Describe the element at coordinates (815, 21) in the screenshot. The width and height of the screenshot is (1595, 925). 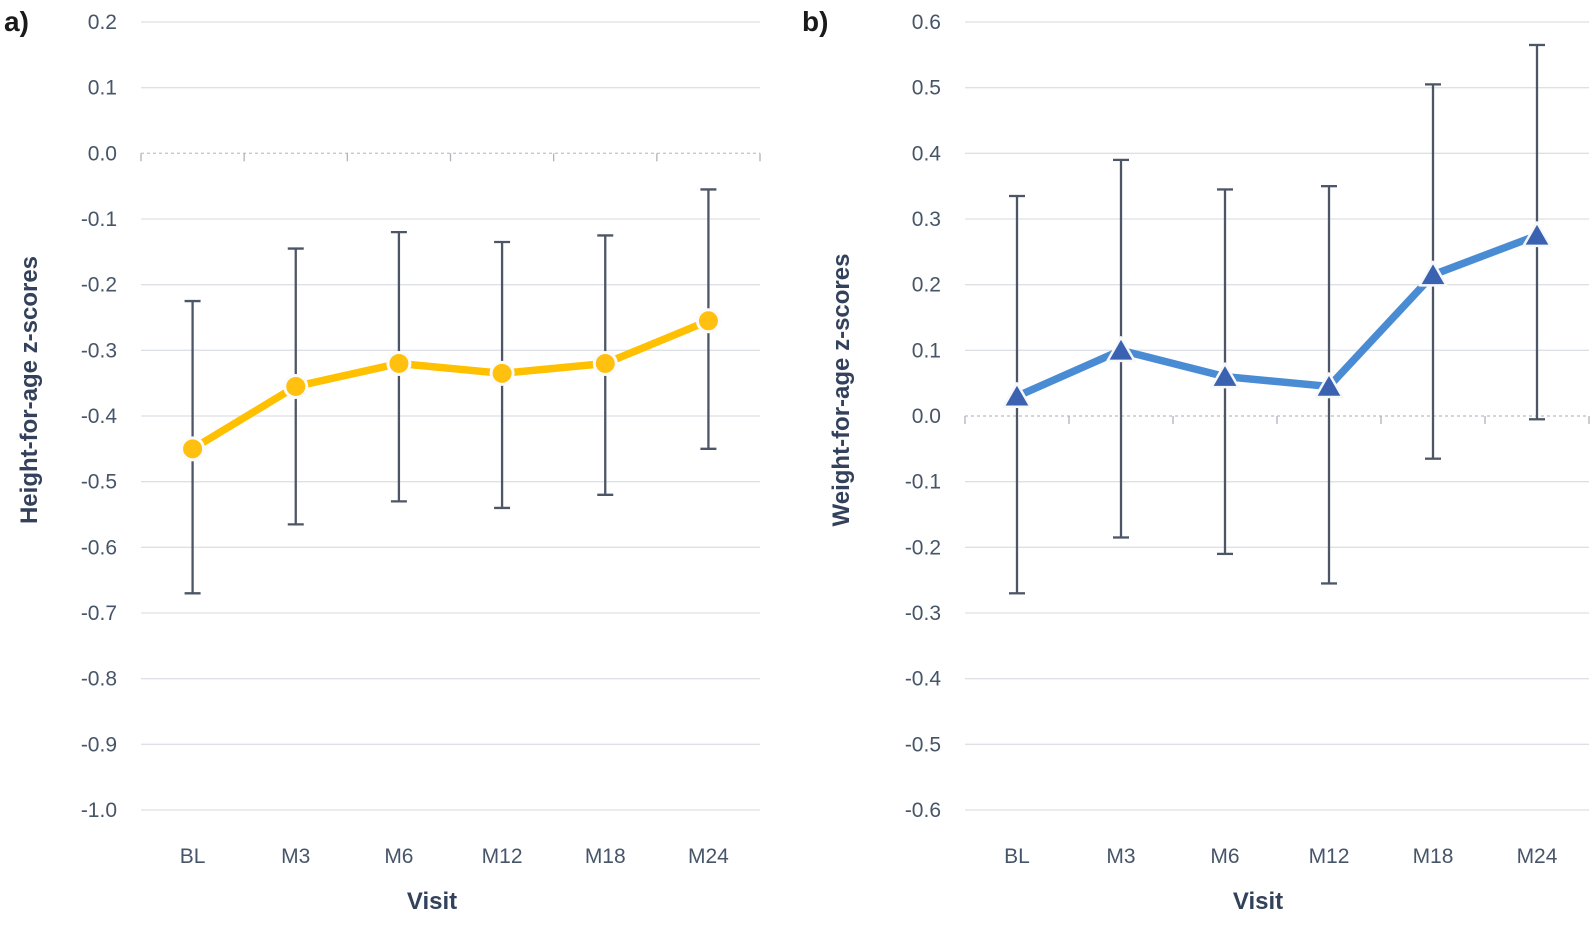
I see `panel-label-b: b)` at that location.